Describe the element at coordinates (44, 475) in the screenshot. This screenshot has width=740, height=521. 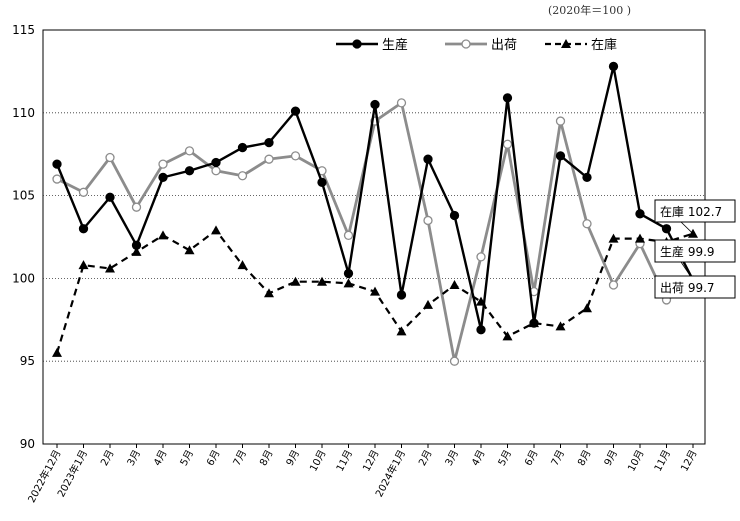
I see `x-tick-label: 2022年12月` at that location.